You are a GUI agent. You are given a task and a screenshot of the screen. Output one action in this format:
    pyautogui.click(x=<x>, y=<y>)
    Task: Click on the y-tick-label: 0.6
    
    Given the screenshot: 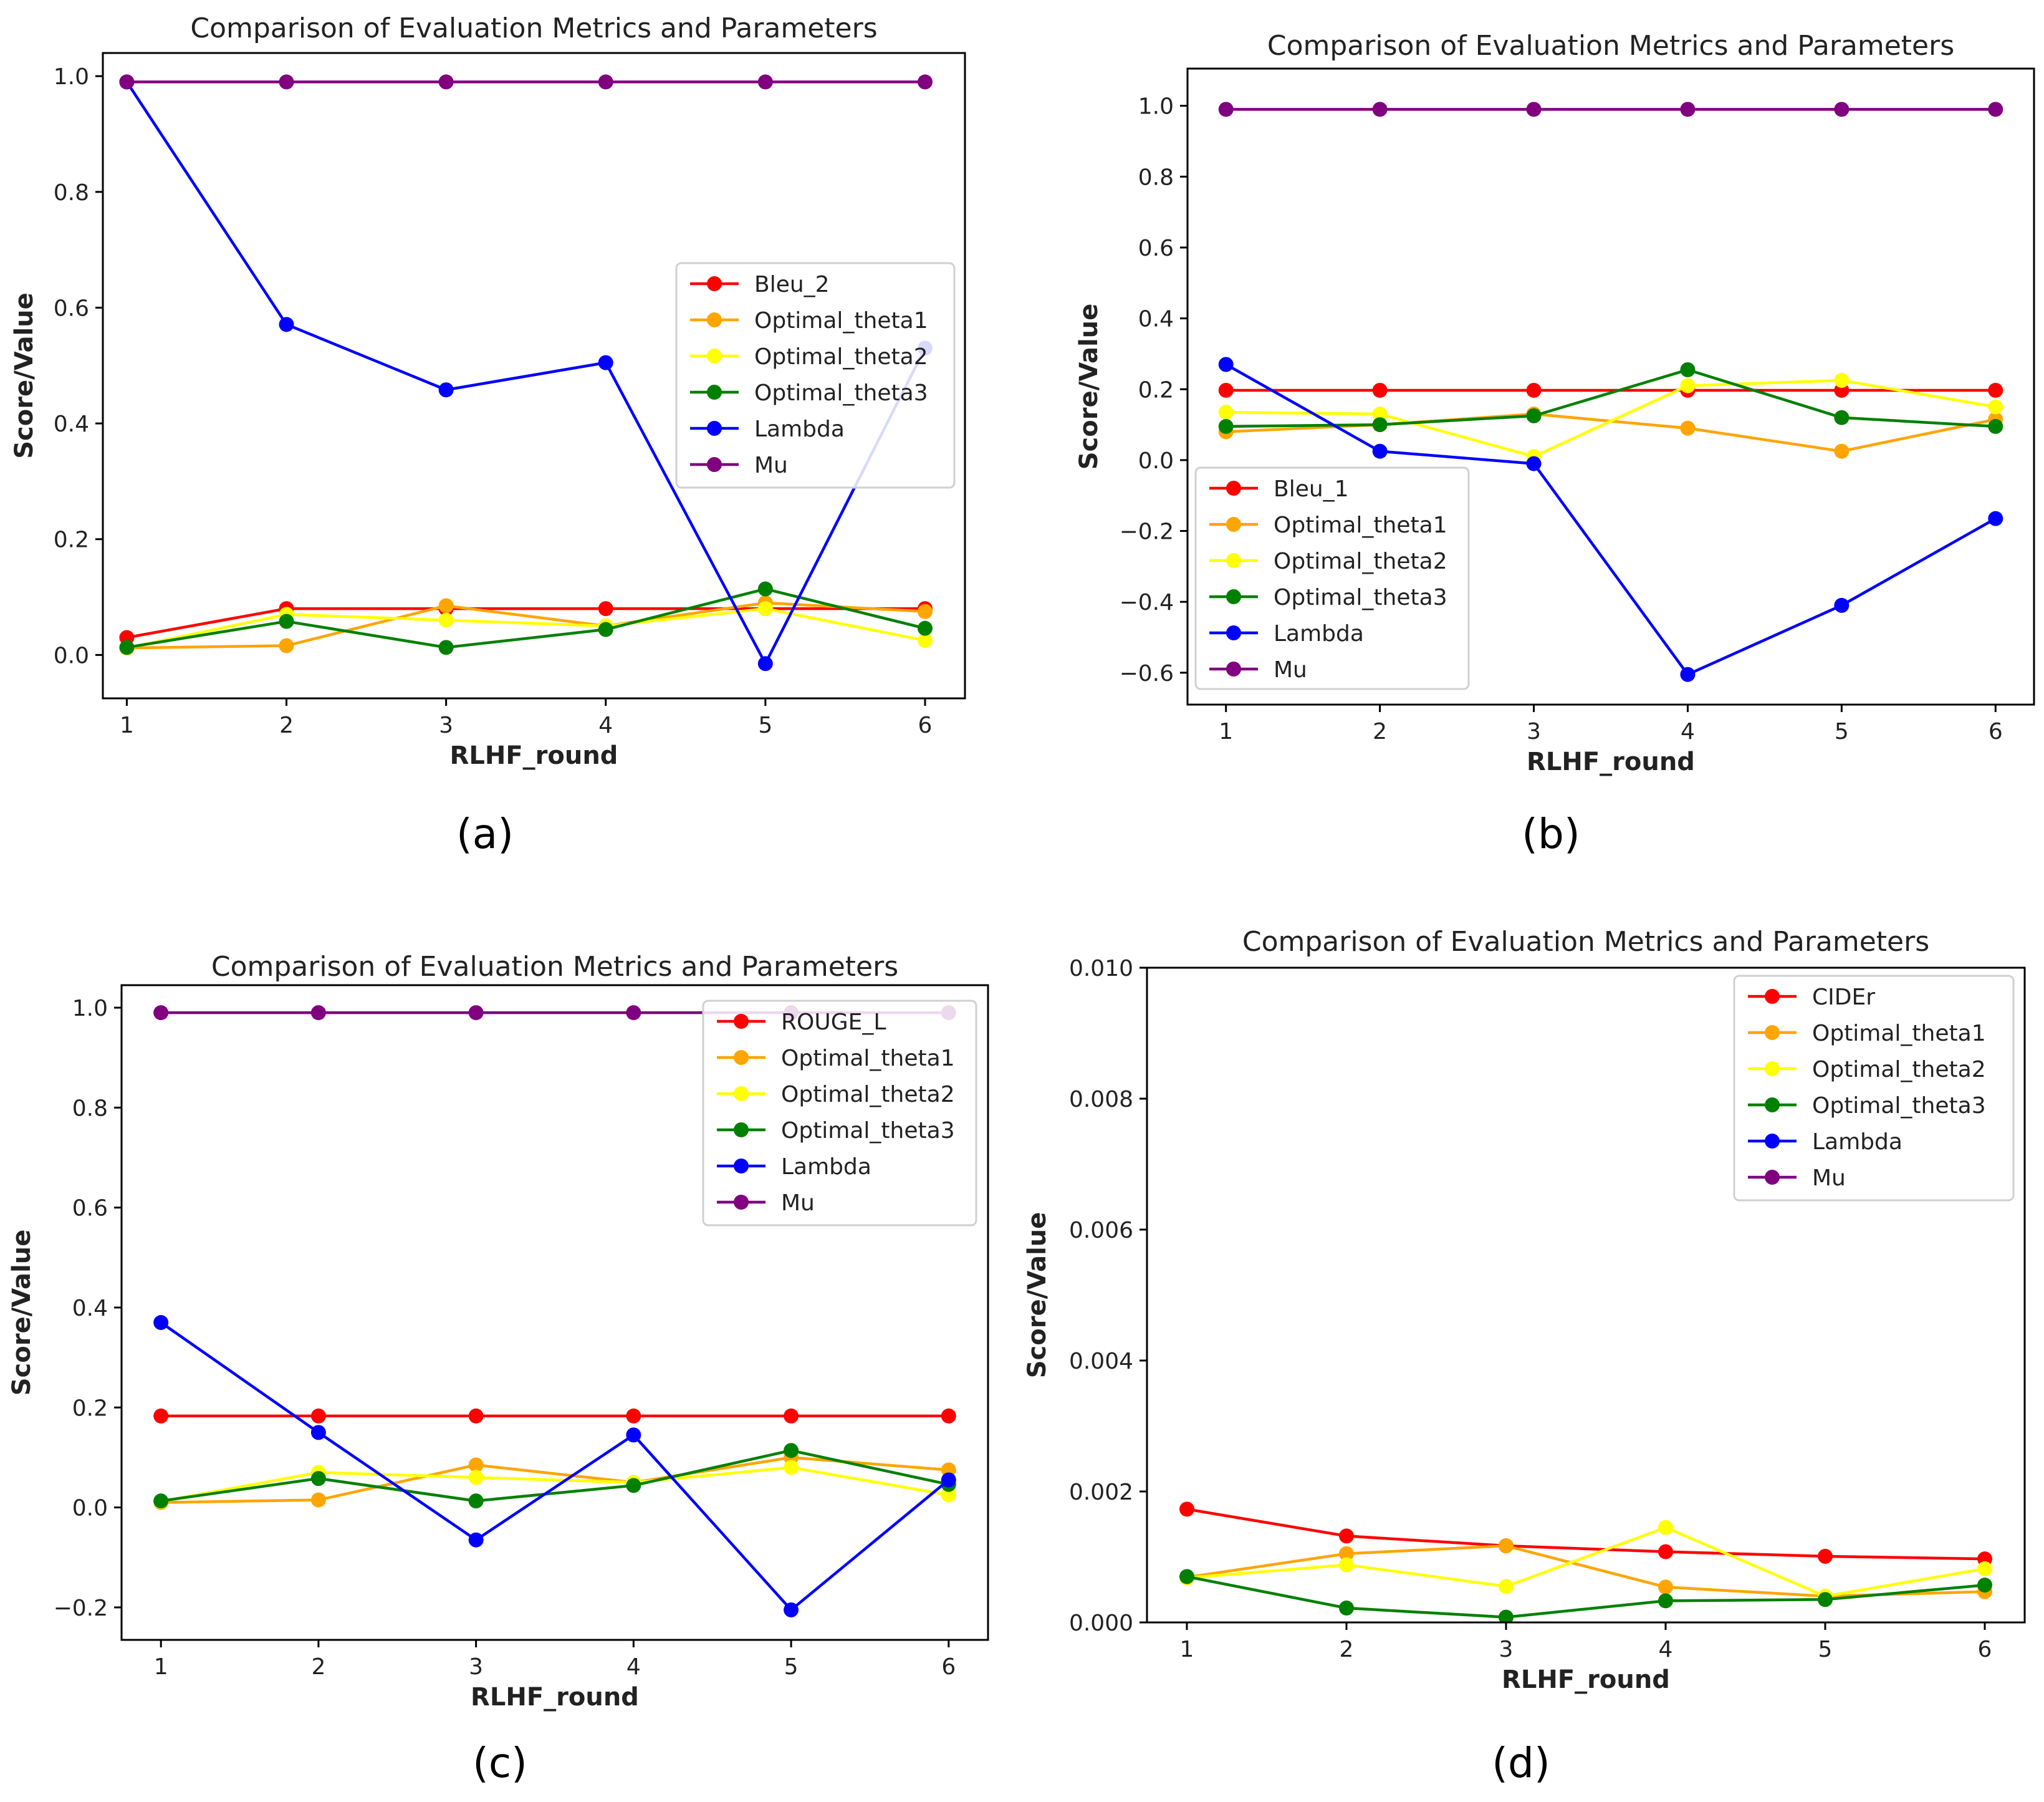 What is the action you would take?
    pyautogui.click(x=71, y=308)
    